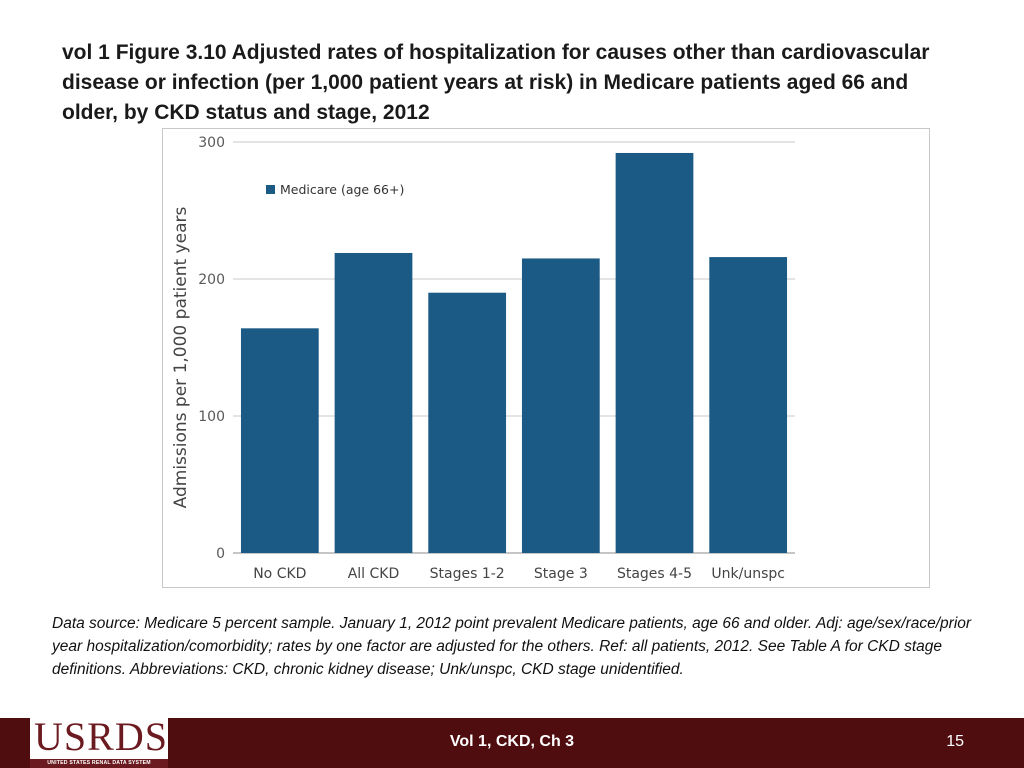 The image size is (1024, 768). I want to click on page-number: 15, so click(955, 741).